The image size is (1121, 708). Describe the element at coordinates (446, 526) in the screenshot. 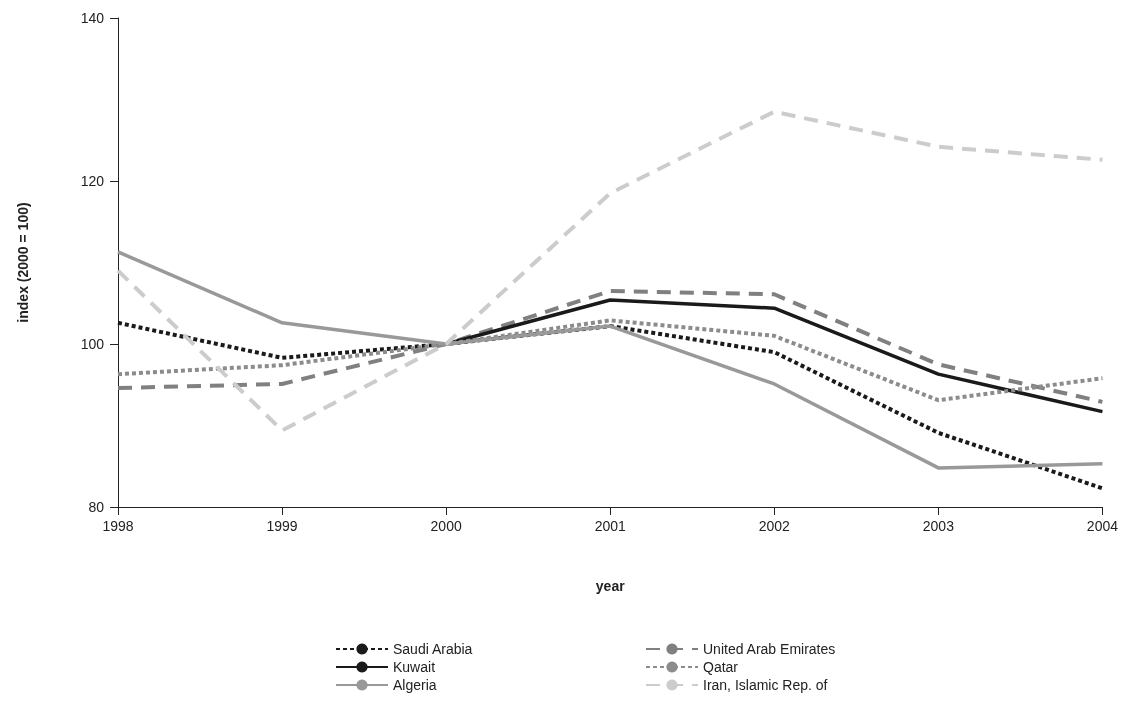

I see `x-tick-label: 2000` at that location.